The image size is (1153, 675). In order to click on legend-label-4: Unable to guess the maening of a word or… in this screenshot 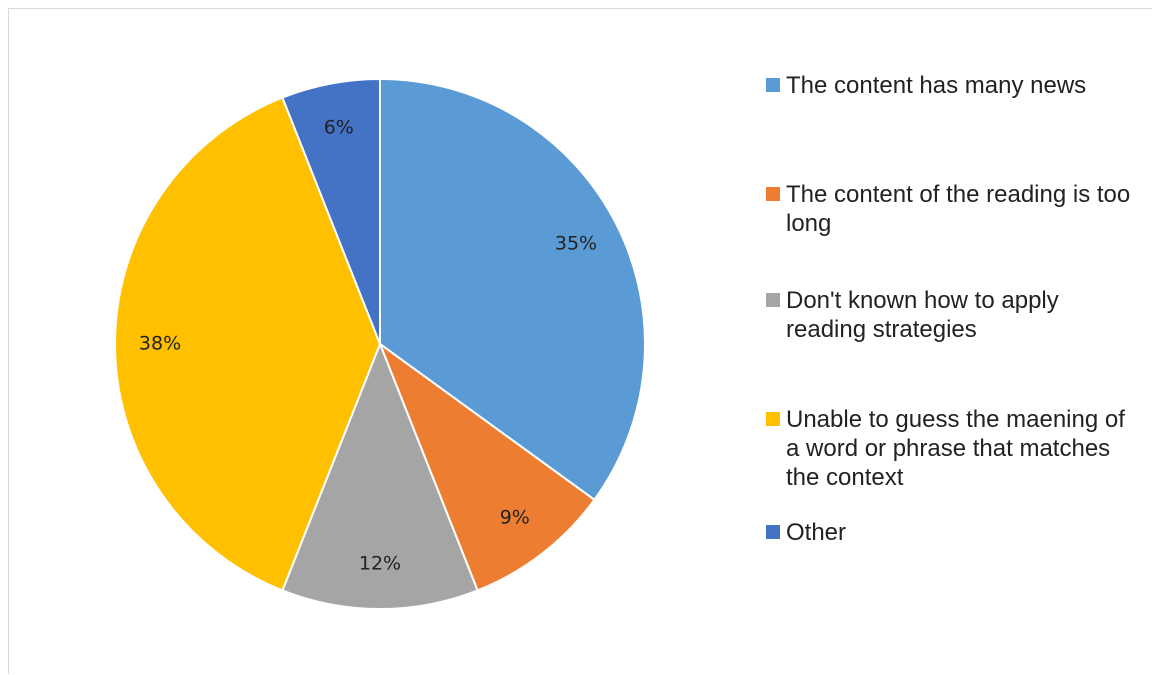, I will do `click(955, 448)`.